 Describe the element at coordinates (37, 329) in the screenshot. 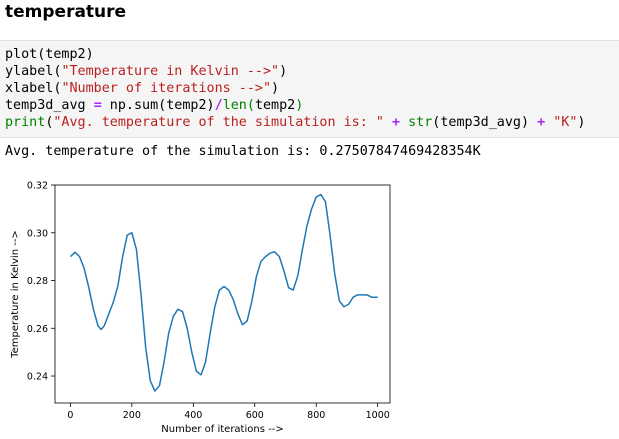

I see `y-tick-label: 0.26` at that location.